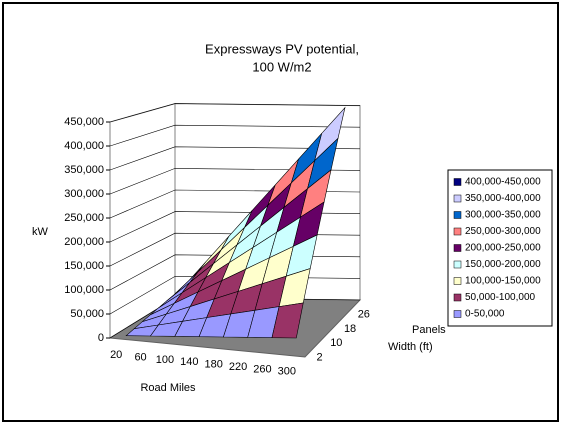 This screenshot has height=426, width=563. What do you see at coordinates (168, 388) in the screenshot?
I see `x-axis-label: Road Miles` at bounding box center [168, 388].